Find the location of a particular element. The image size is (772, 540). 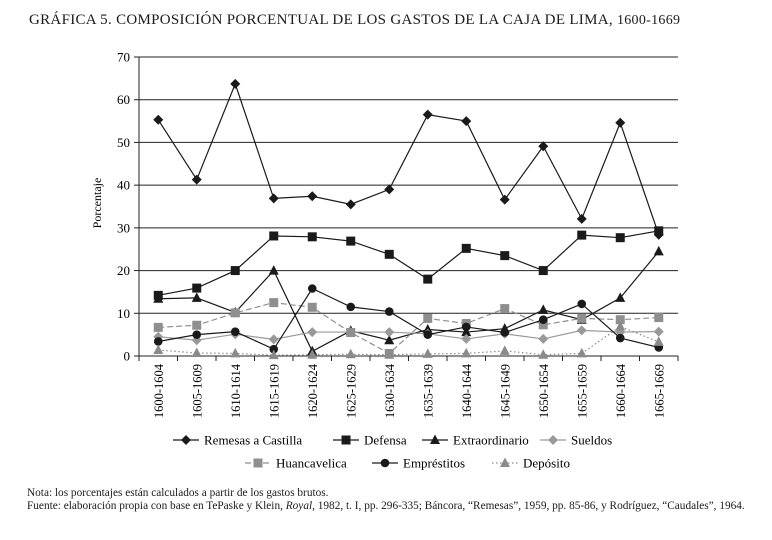

x-tick-label-1660-1664: 1660-1664 is located at coordinates (621, 390).